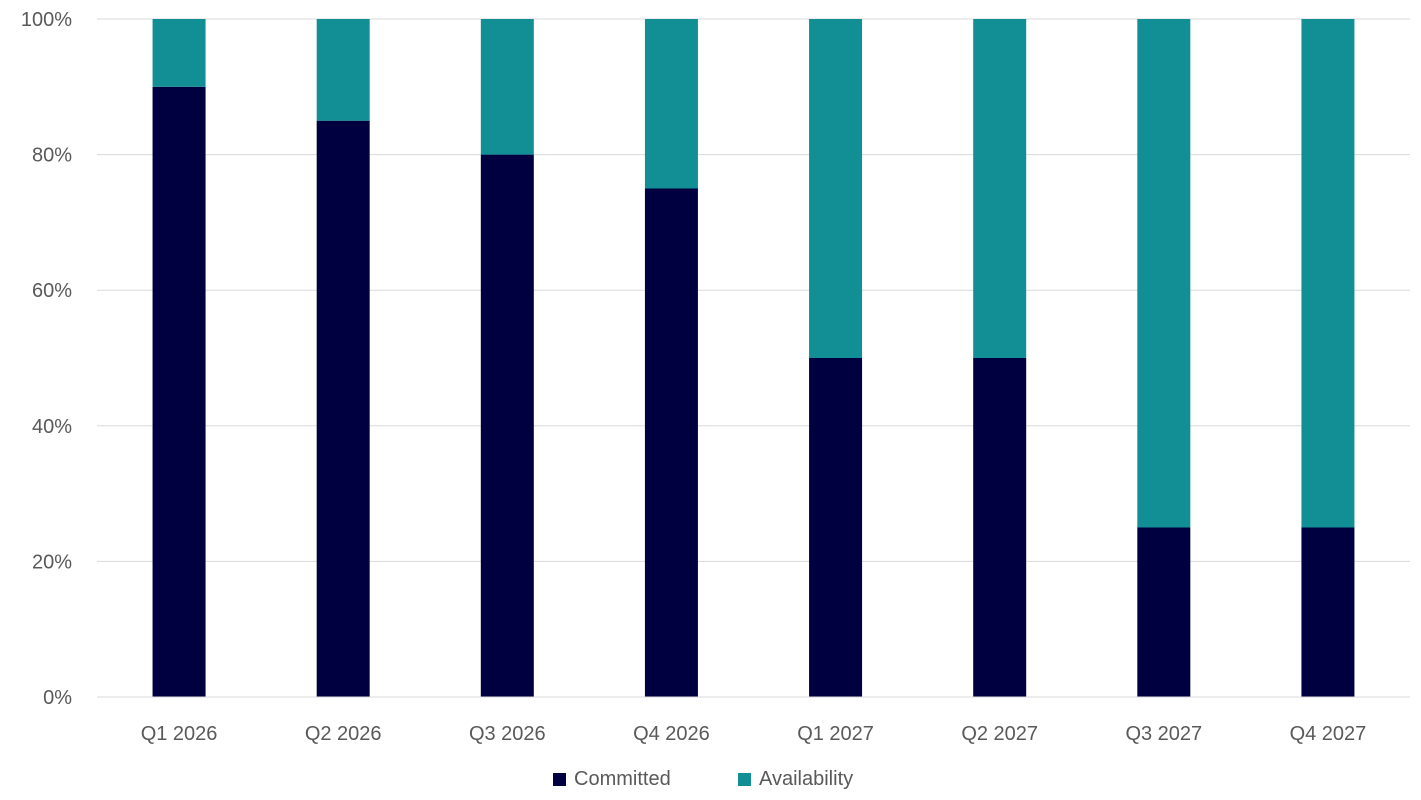  What do you see at coordinates (703, 779) in the screenshot?
I see `legend: Committed Availability` at bounding box center [703, 779].